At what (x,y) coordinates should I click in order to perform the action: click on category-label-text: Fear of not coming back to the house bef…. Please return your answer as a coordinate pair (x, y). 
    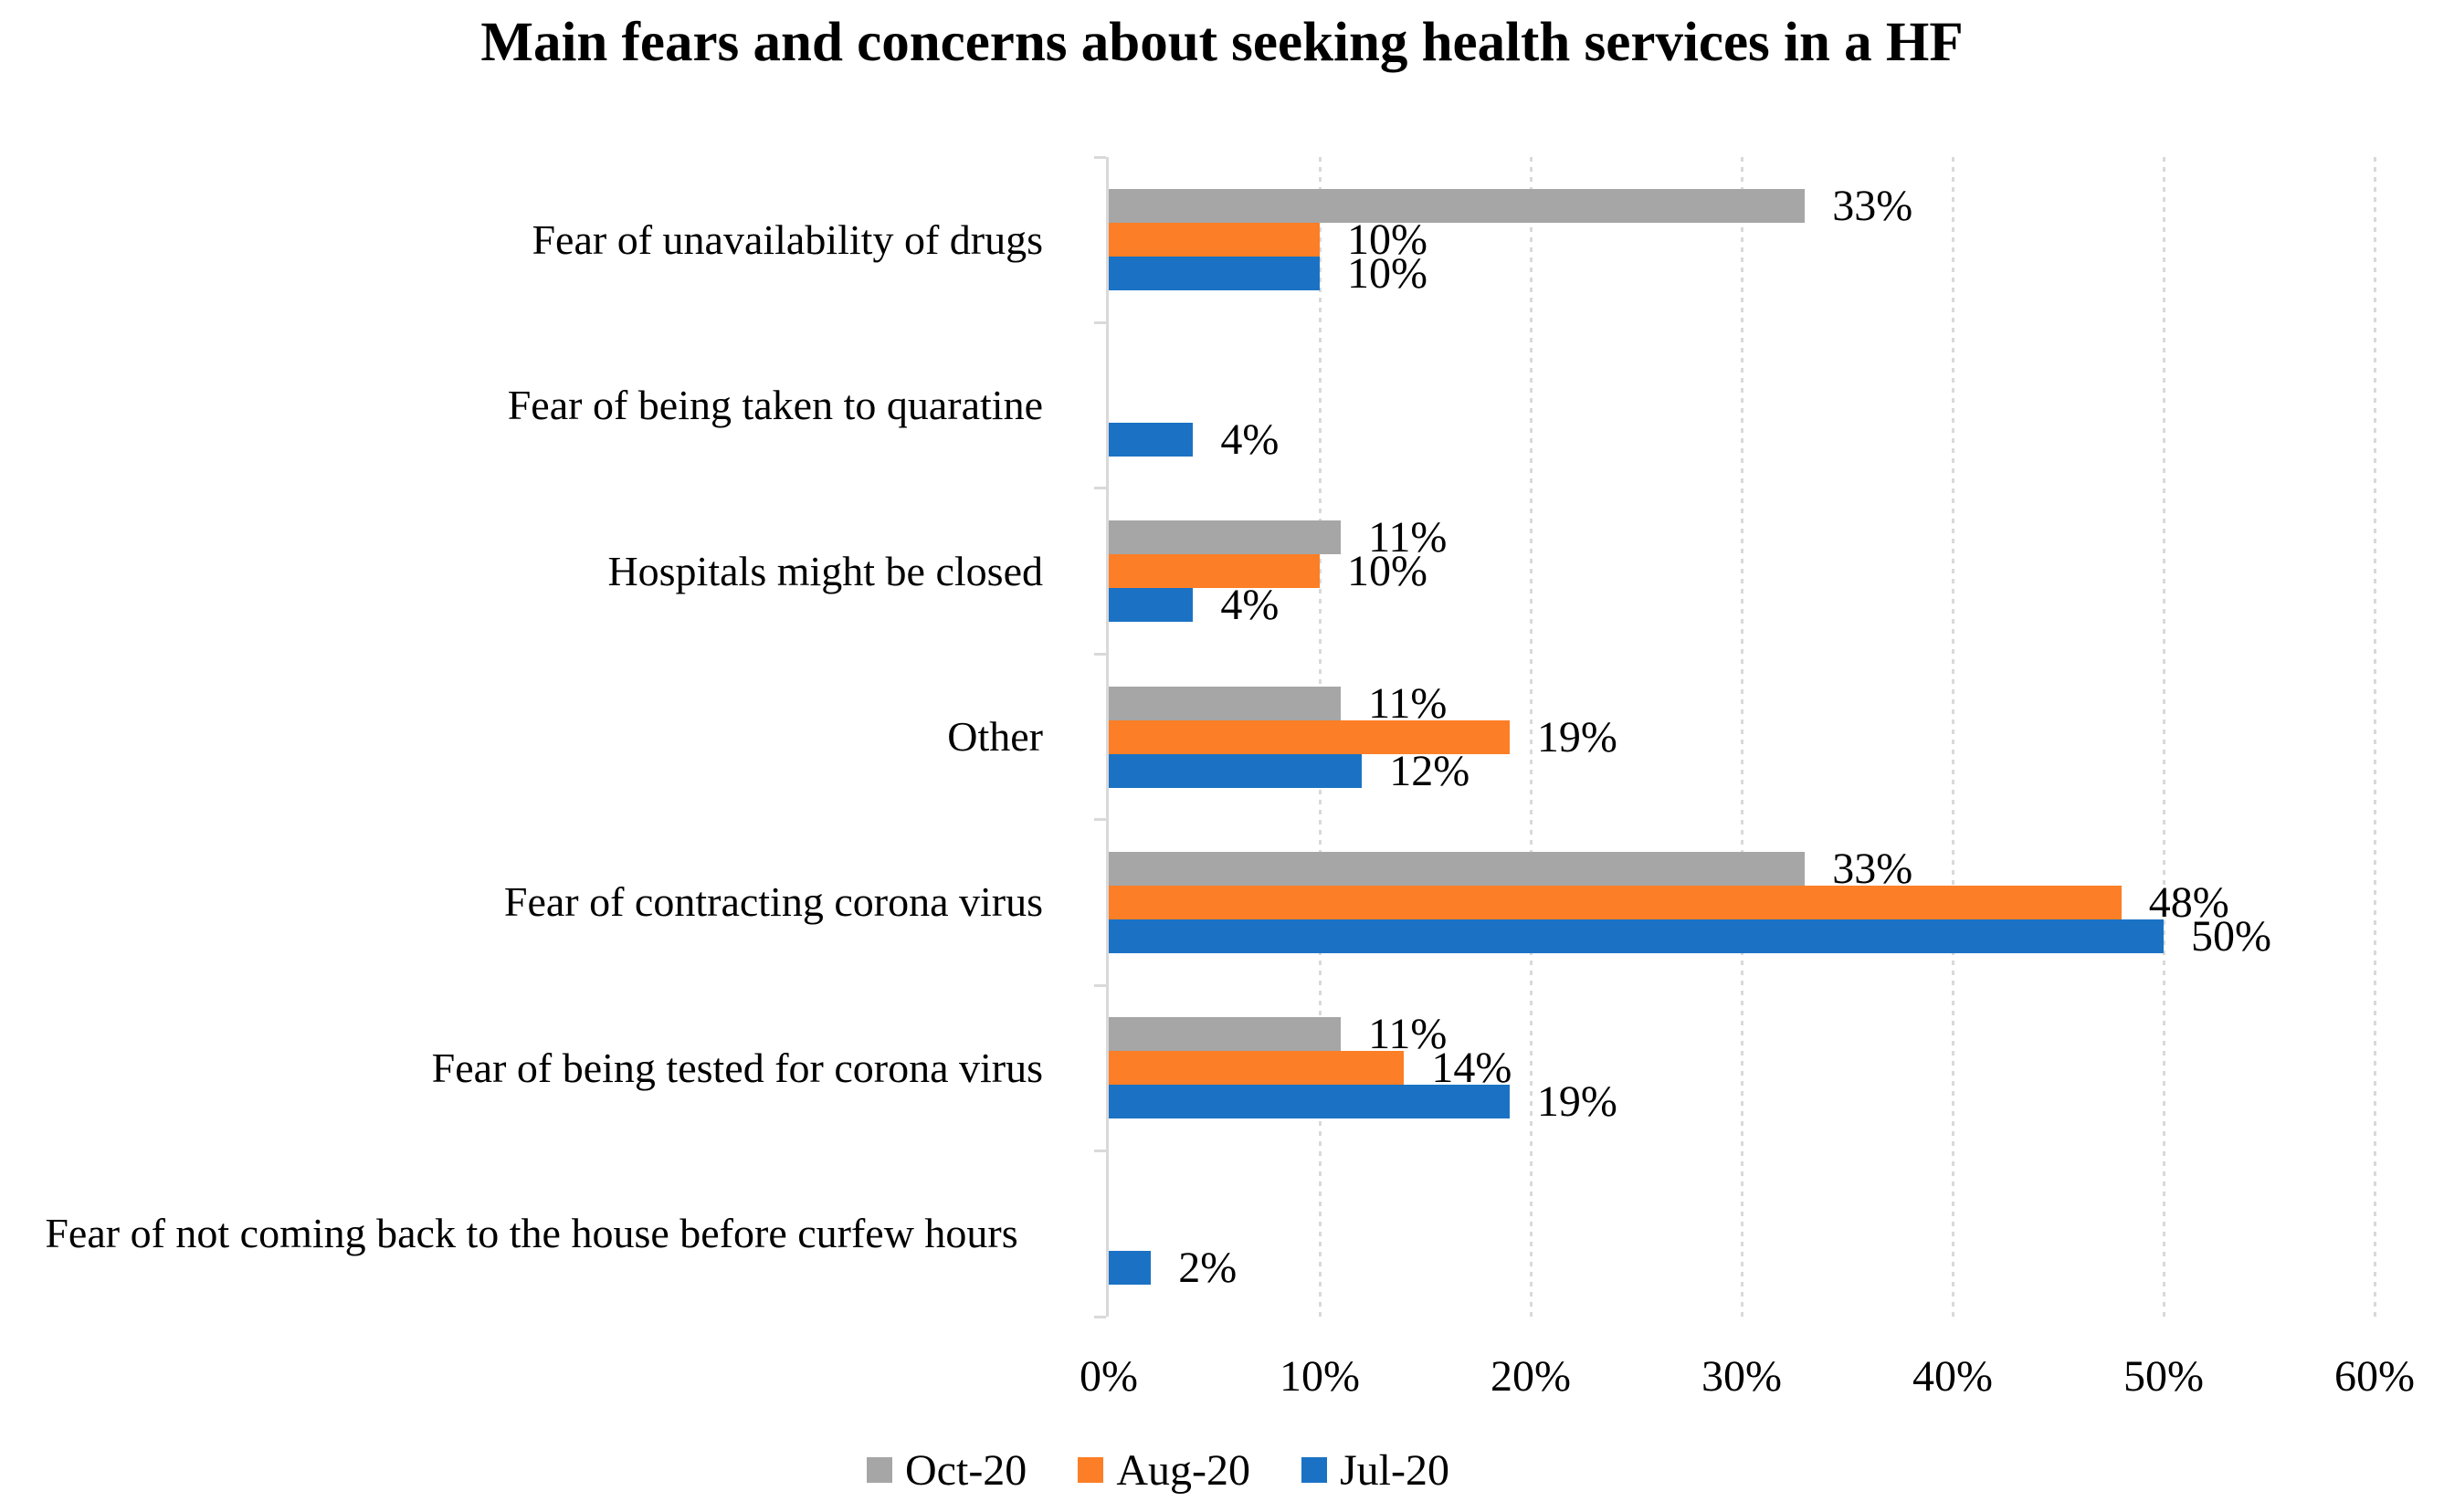
    Looking at the image, I should click on (531, 1233).